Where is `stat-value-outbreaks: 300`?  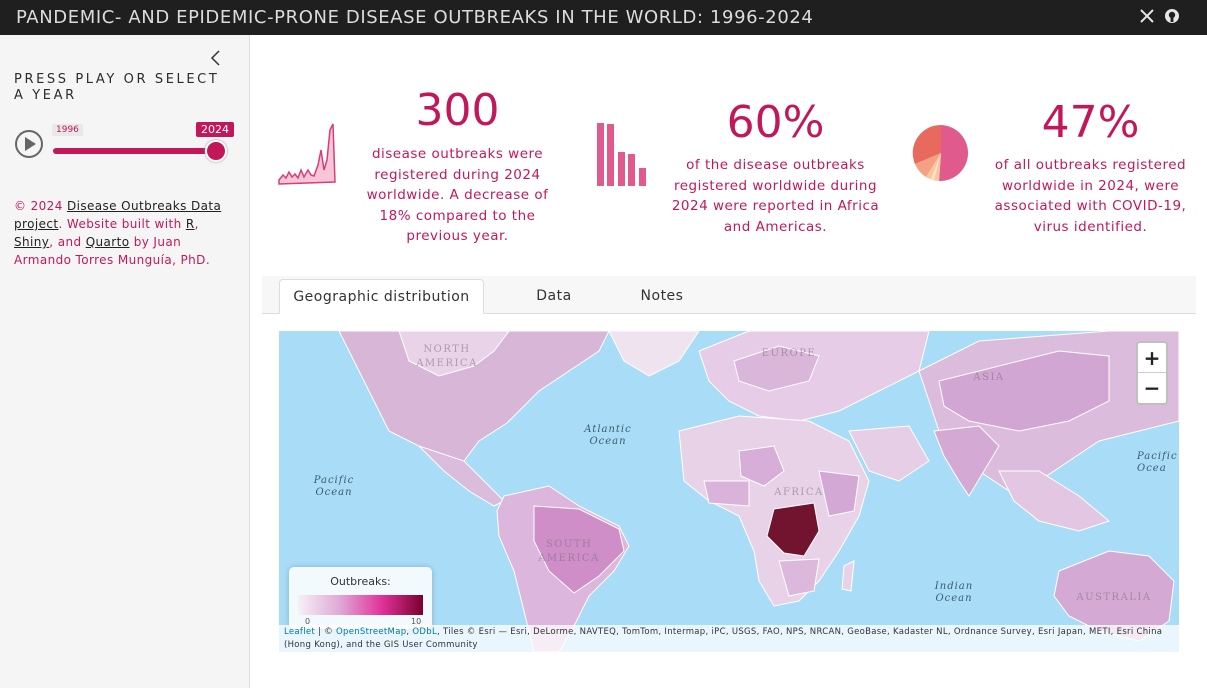 stat-value-outbreaks: 300 is located at coordinates (457, 110).